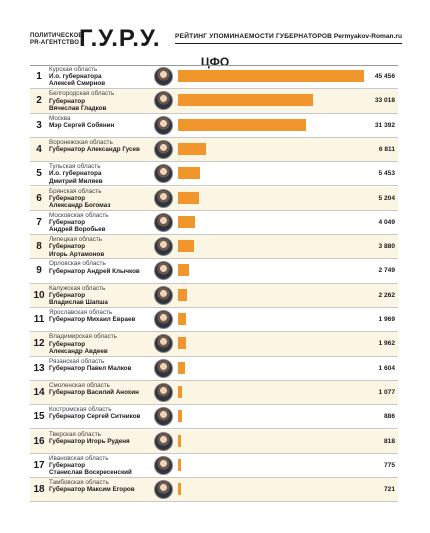 The height and width of the screenshot is (533, 430). I want to click on governor-name-line1: Губернатор Василий Анохин, so click(94, 393).